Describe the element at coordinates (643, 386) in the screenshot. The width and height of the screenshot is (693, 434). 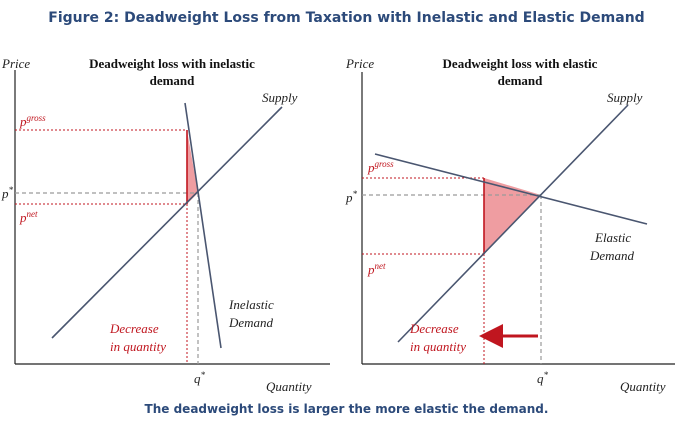
I see `right-x-axis-label: Quantity` at that location.